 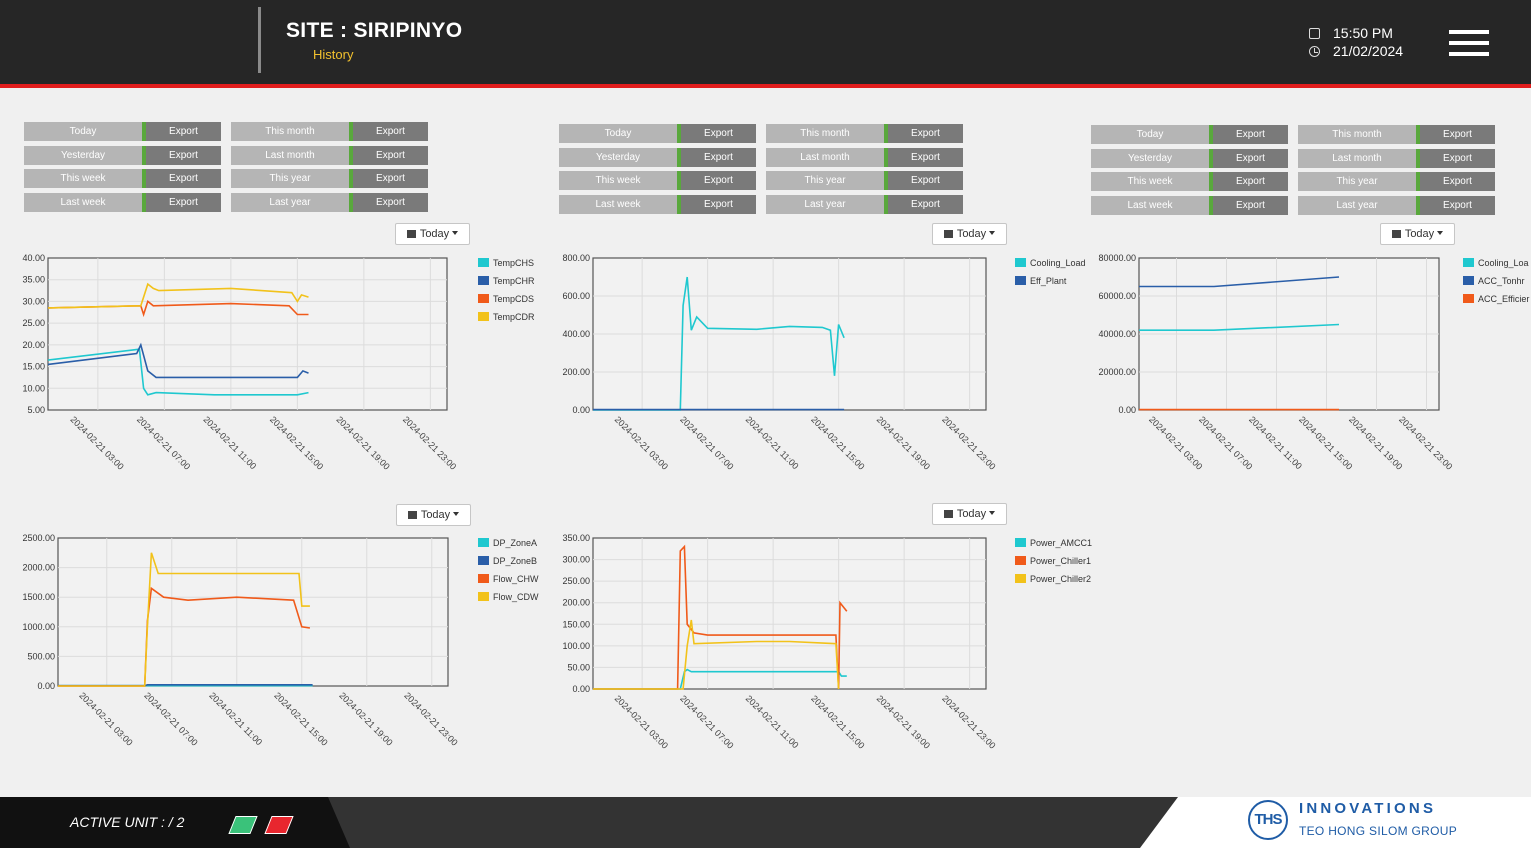 What do you see at coordinates (433, 515) in the screenshot?
I see `period-dropdown-4: Today` at bounding box center [433, 515].